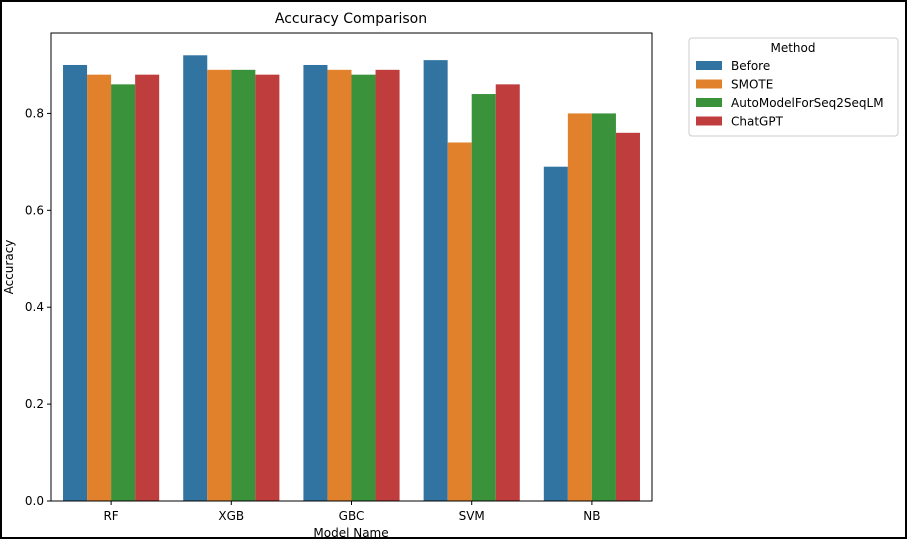 The width and height of the screenshot is (907, 543). I want to click on bar-nb-chatgpt, so click(627, 317).